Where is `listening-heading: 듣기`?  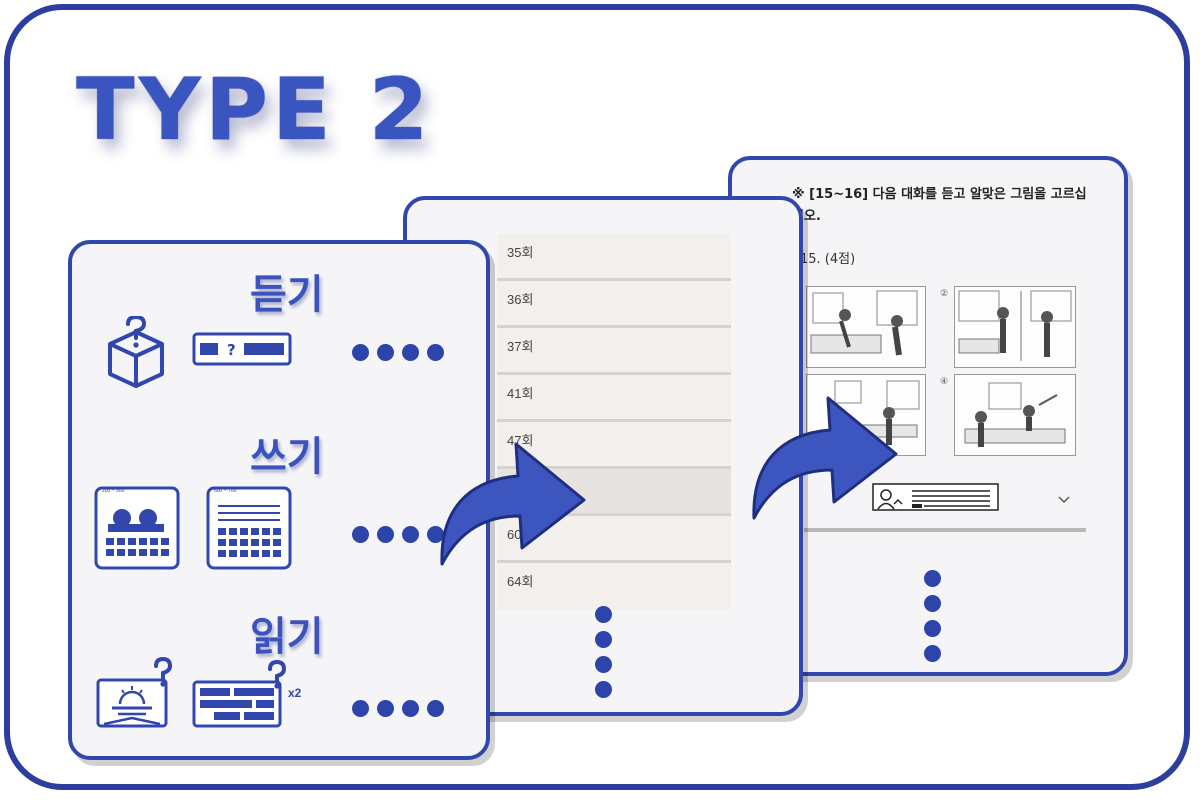
listening-heading: 듣기 is located at coordinates (287, 295).